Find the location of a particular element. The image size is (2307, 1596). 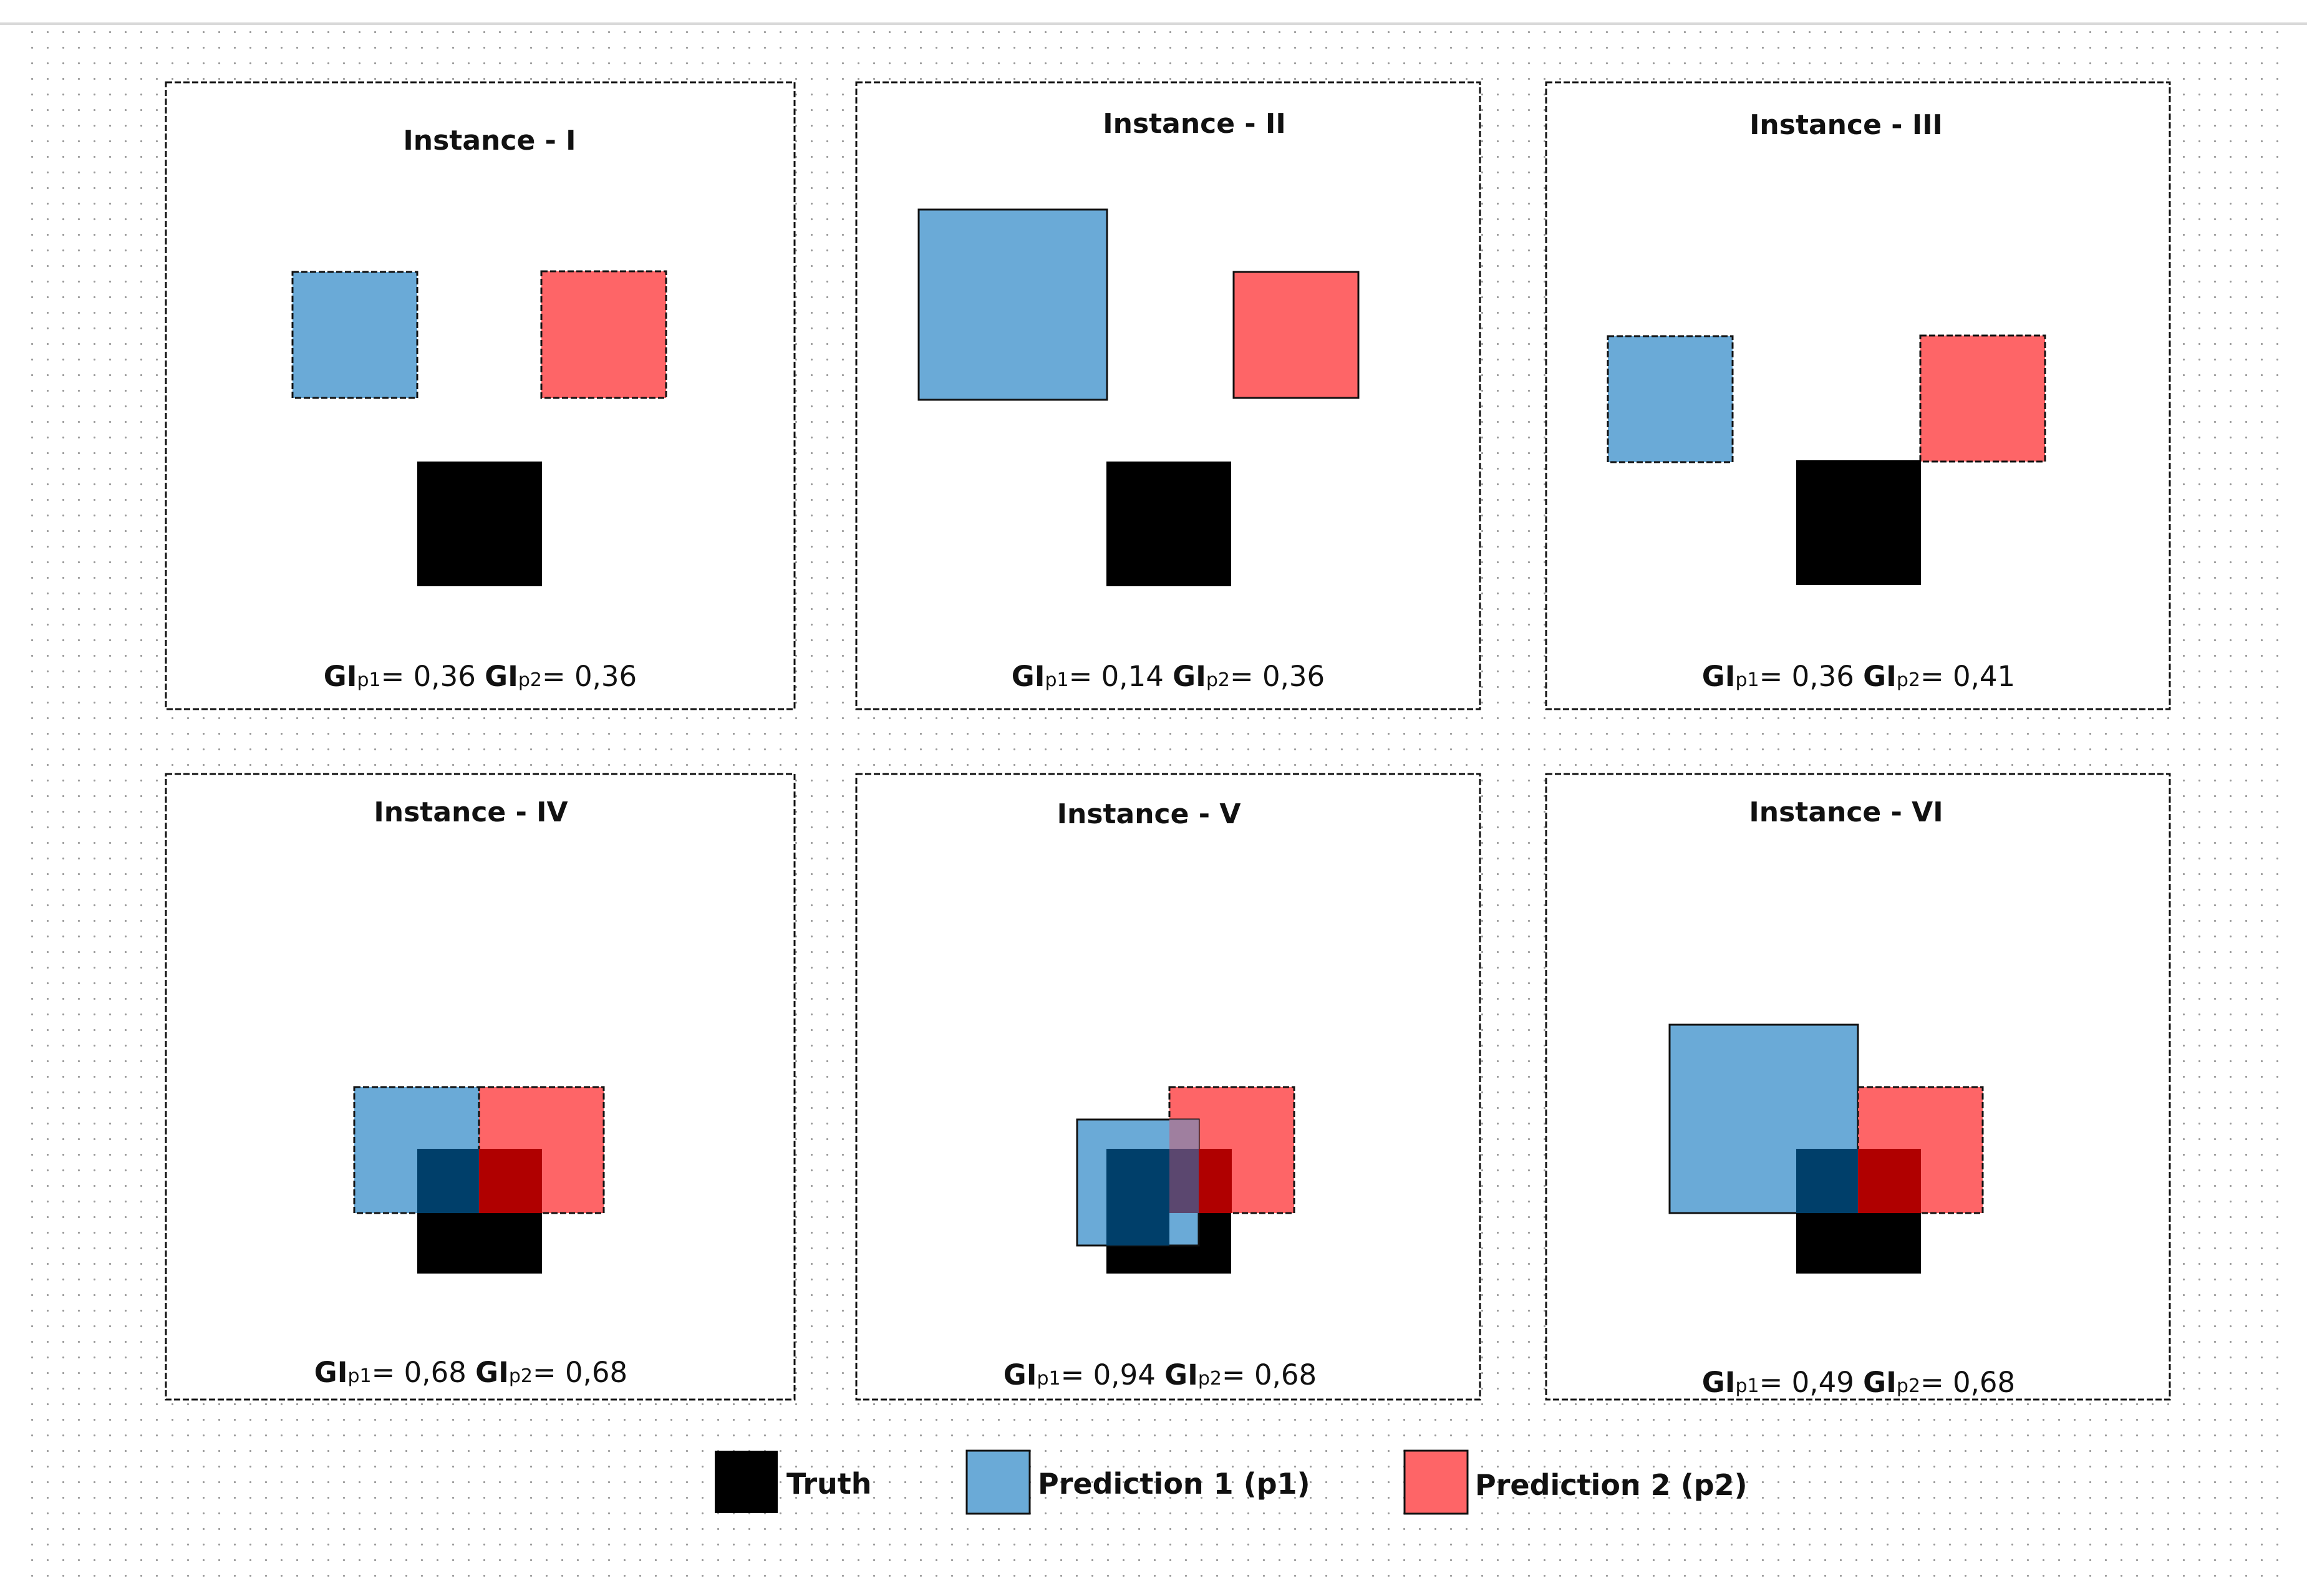

legend-prediction-1-label: Prediction 1 (p1) is located at coordinates (1174, 1484).